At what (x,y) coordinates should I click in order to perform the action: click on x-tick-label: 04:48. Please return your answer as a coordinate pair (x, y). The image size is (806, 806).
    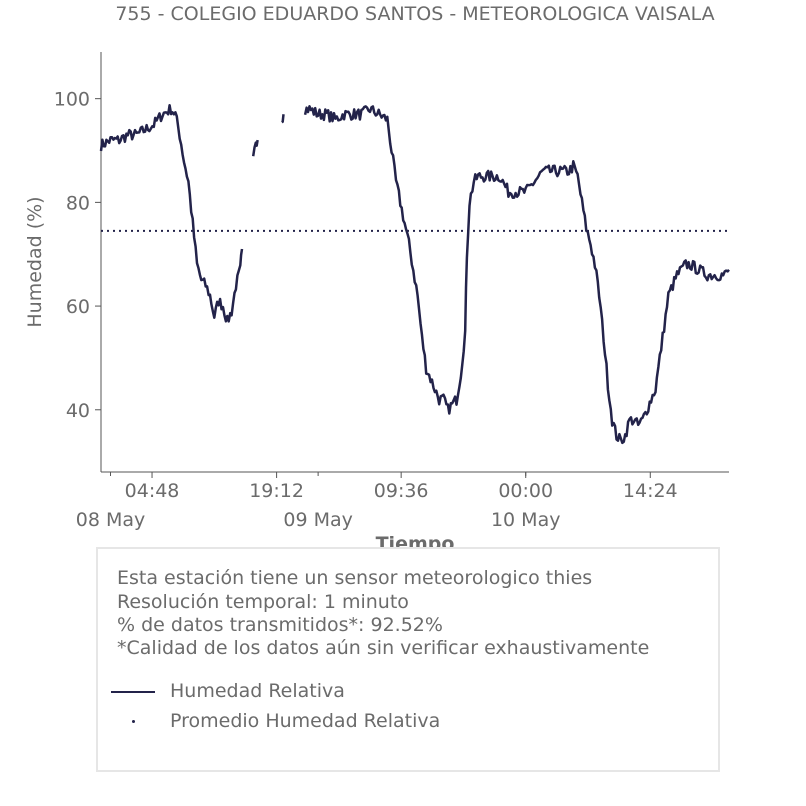
    Looking at the image, I should click on (152, 491).